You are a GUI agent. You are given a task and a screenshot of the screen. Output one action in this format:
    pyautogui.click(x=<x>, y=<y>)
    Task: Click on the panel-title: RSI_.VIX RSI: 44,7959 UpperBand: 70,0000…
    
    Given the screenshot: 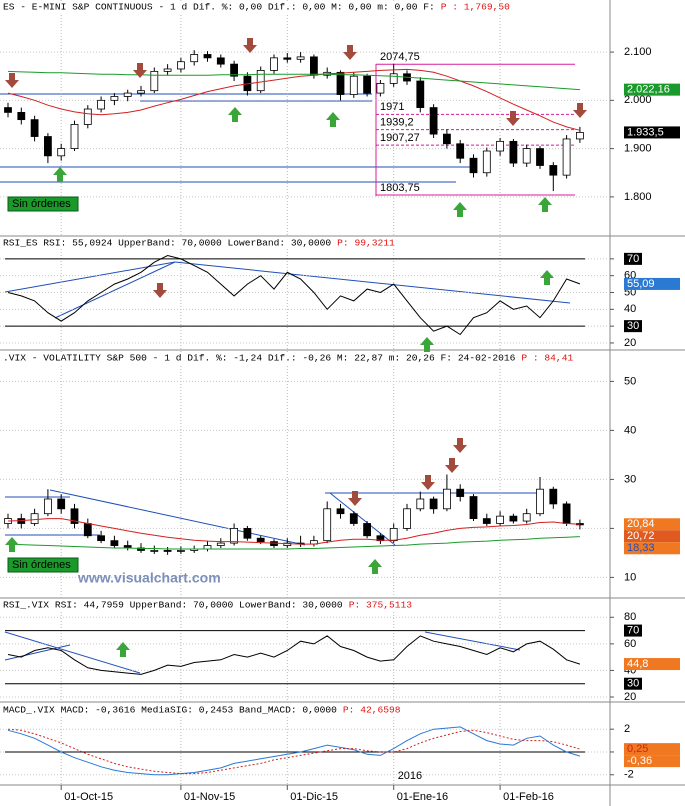 What is the action you would take?
    pyautogui.click(x=173, y=605)
    